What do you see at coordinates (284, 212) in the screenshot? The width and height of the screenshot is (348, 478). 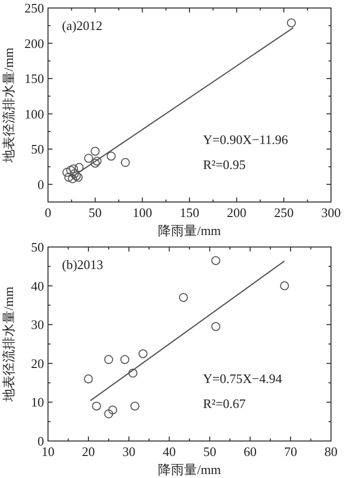 I see `x-tick-label: 250` at bounding box center [284, 212].